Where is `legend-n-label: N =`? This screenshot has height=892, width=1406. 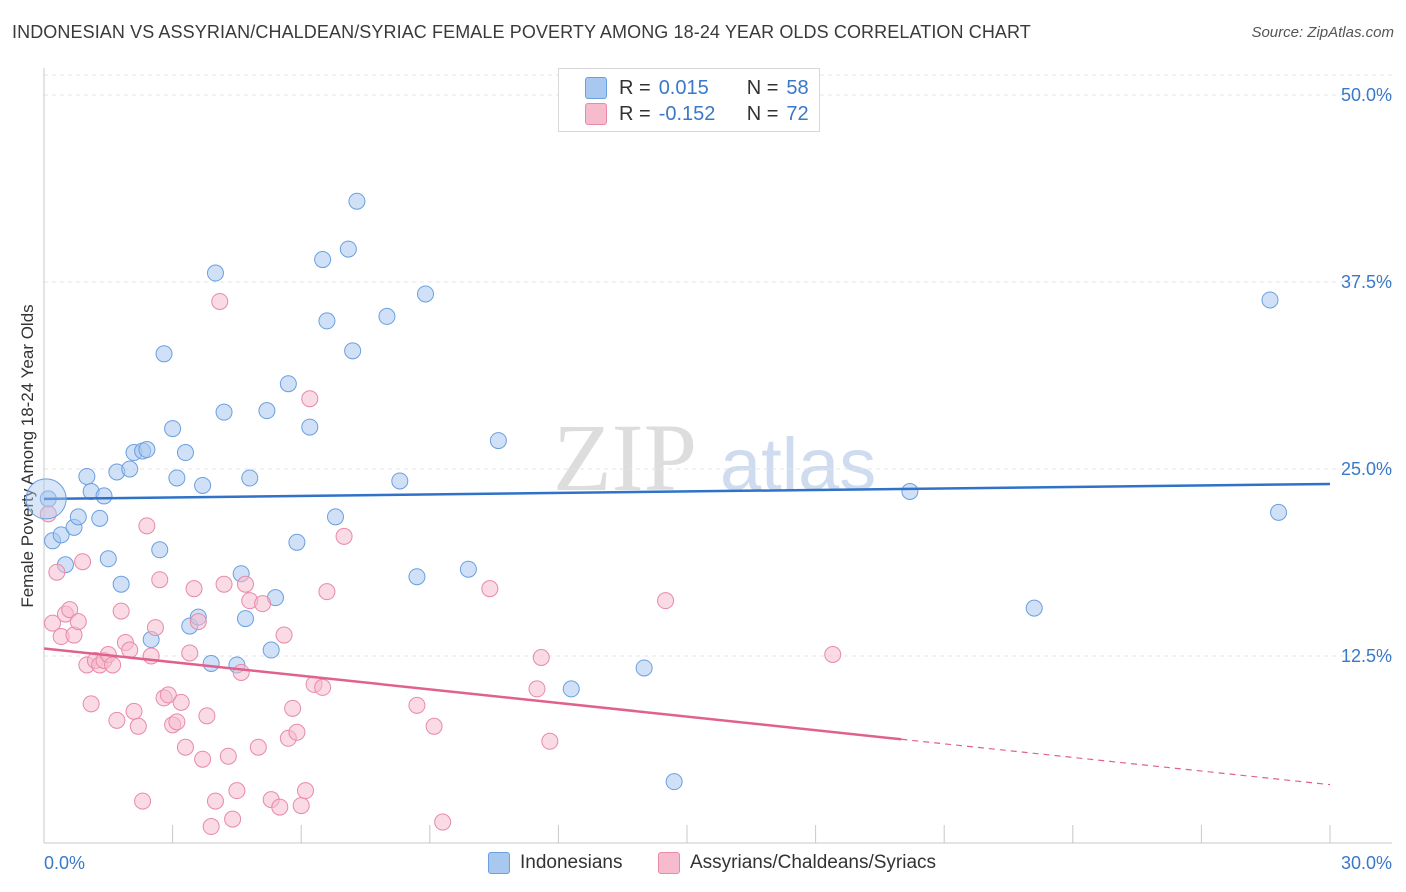 legend-n-label: N = is located at coordinates (762, 113).